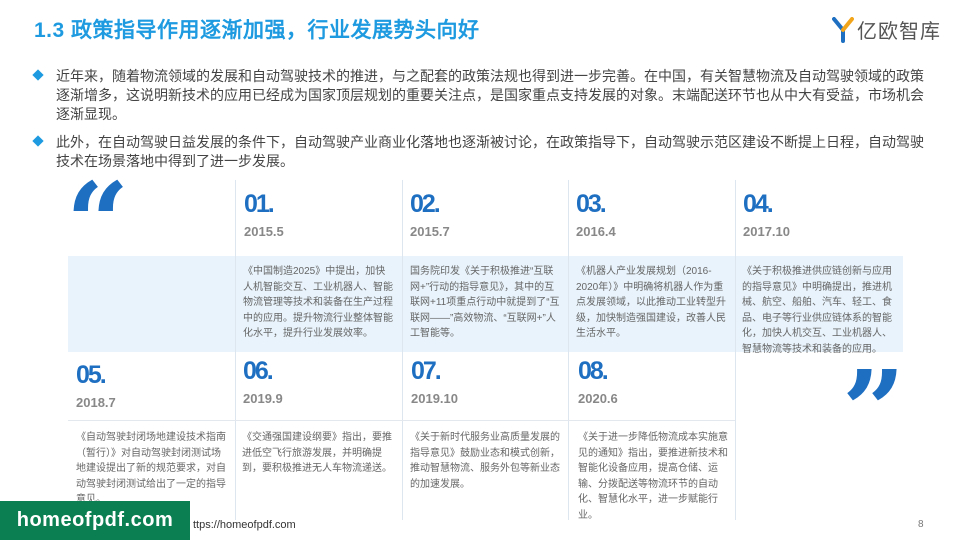 The width and height of the screenshot is (960, 540). Describe the element at coordinates (652, 381) in the screenshot. I see `timeline-item-08: 08. 2020.6` at that location.